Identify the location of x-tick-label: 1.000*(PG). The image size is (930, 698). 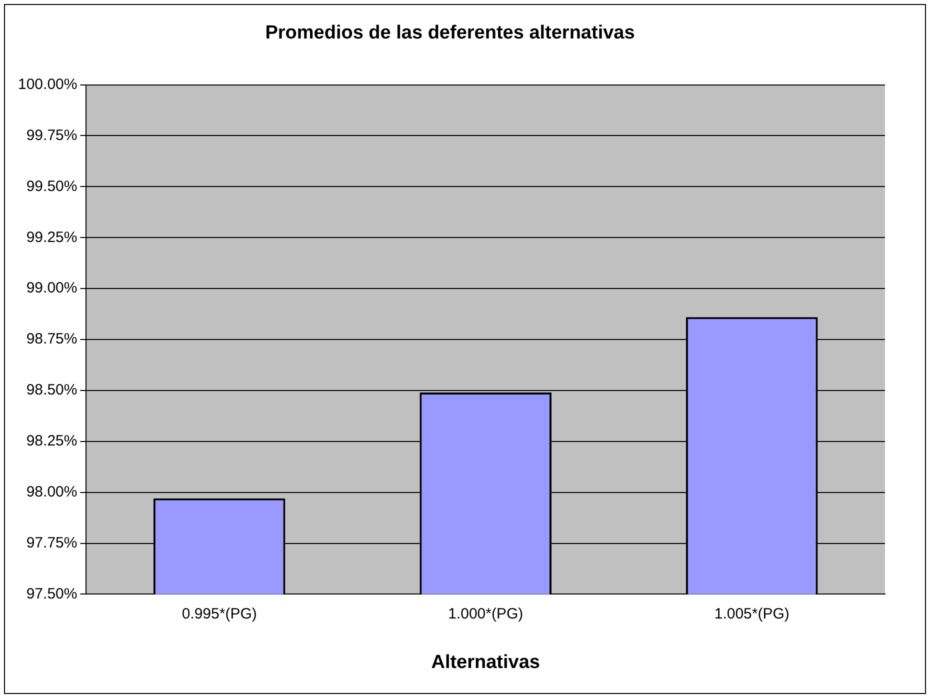
(486, 613).